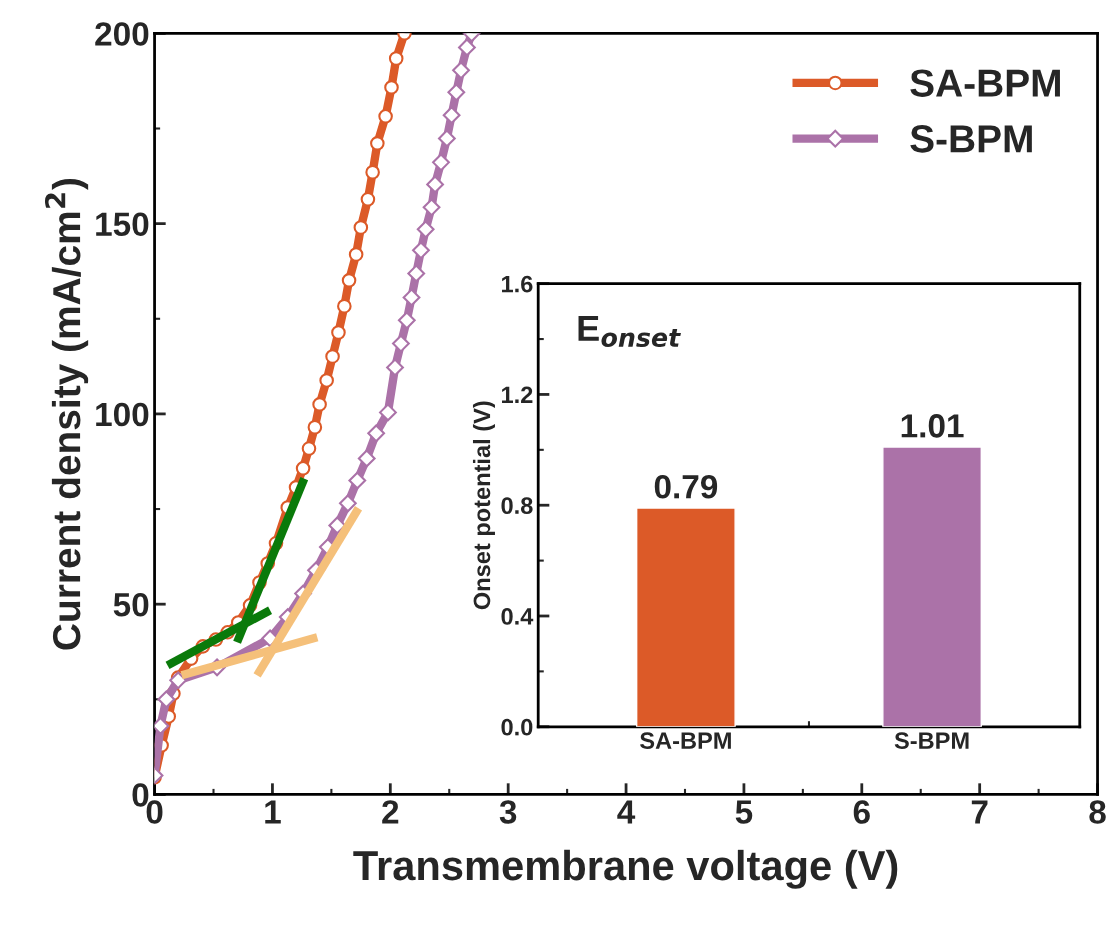 This screenshot has width=1112, height=927. I want to click on annotation: E$_{onset}$, so click(629, 331).